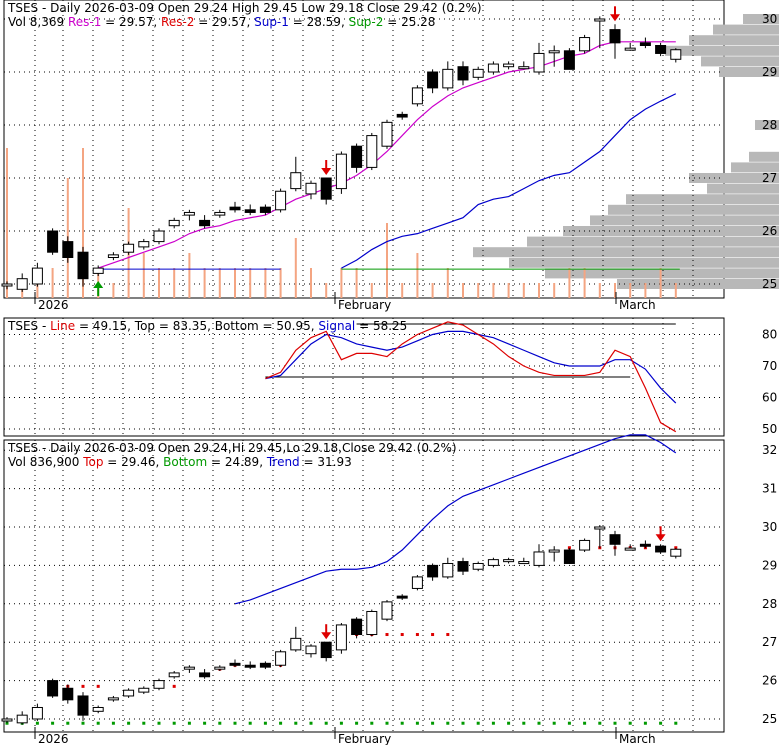 The image size is (780, 745). I want to click on price-header-line2-part: Vol 8,369, so click(38, 22).